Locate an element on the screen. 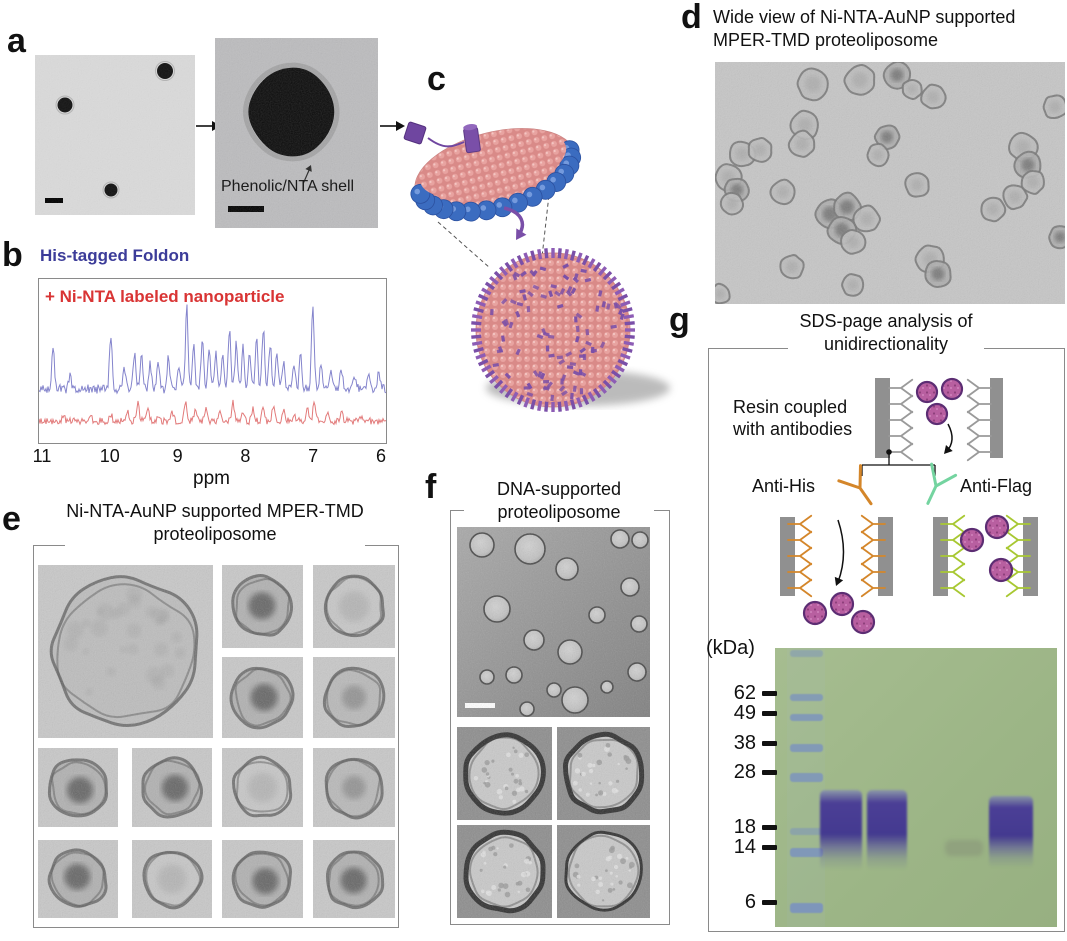  panel-e-label: e is located at coordinates (11, 519).